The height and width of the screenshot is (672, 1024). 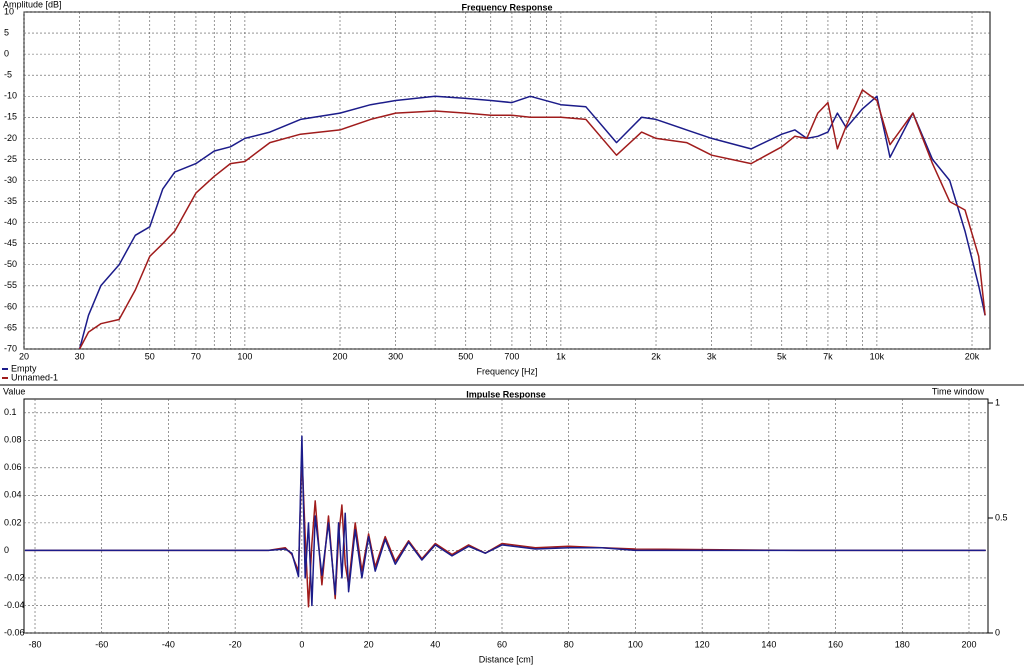 What do you see at coordinates (958, 391) in the screenshot?
I see `y2-axis-label: Time window` at bounding box center [958, 391].